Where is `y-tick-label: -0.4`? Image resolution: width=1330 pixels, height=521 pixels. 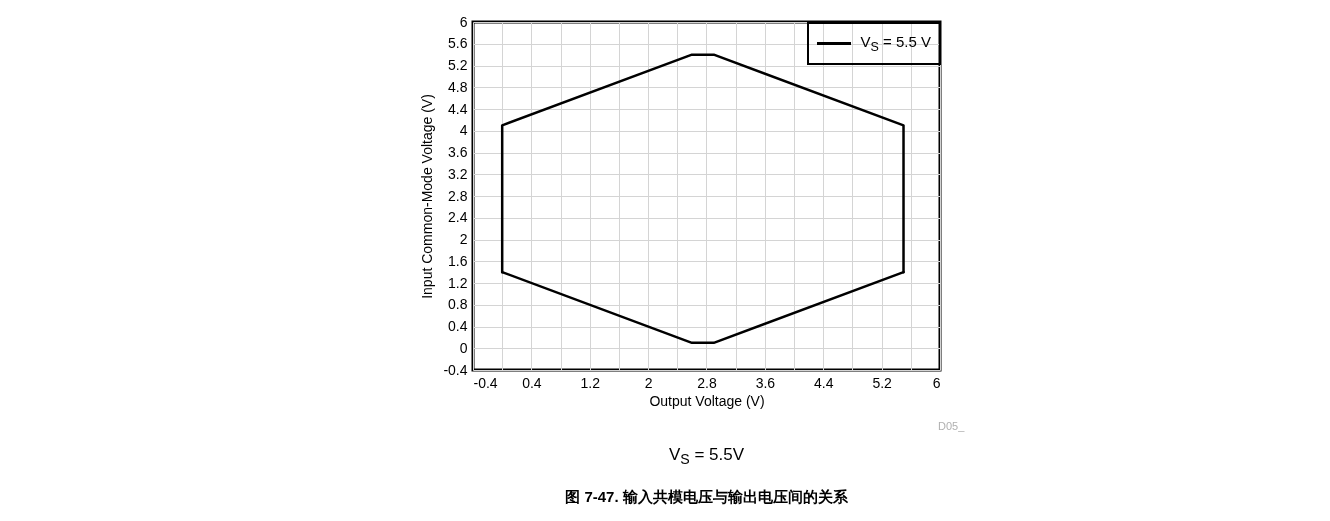 y-tick-label: -0.4 is located at coordinates (455, 369).